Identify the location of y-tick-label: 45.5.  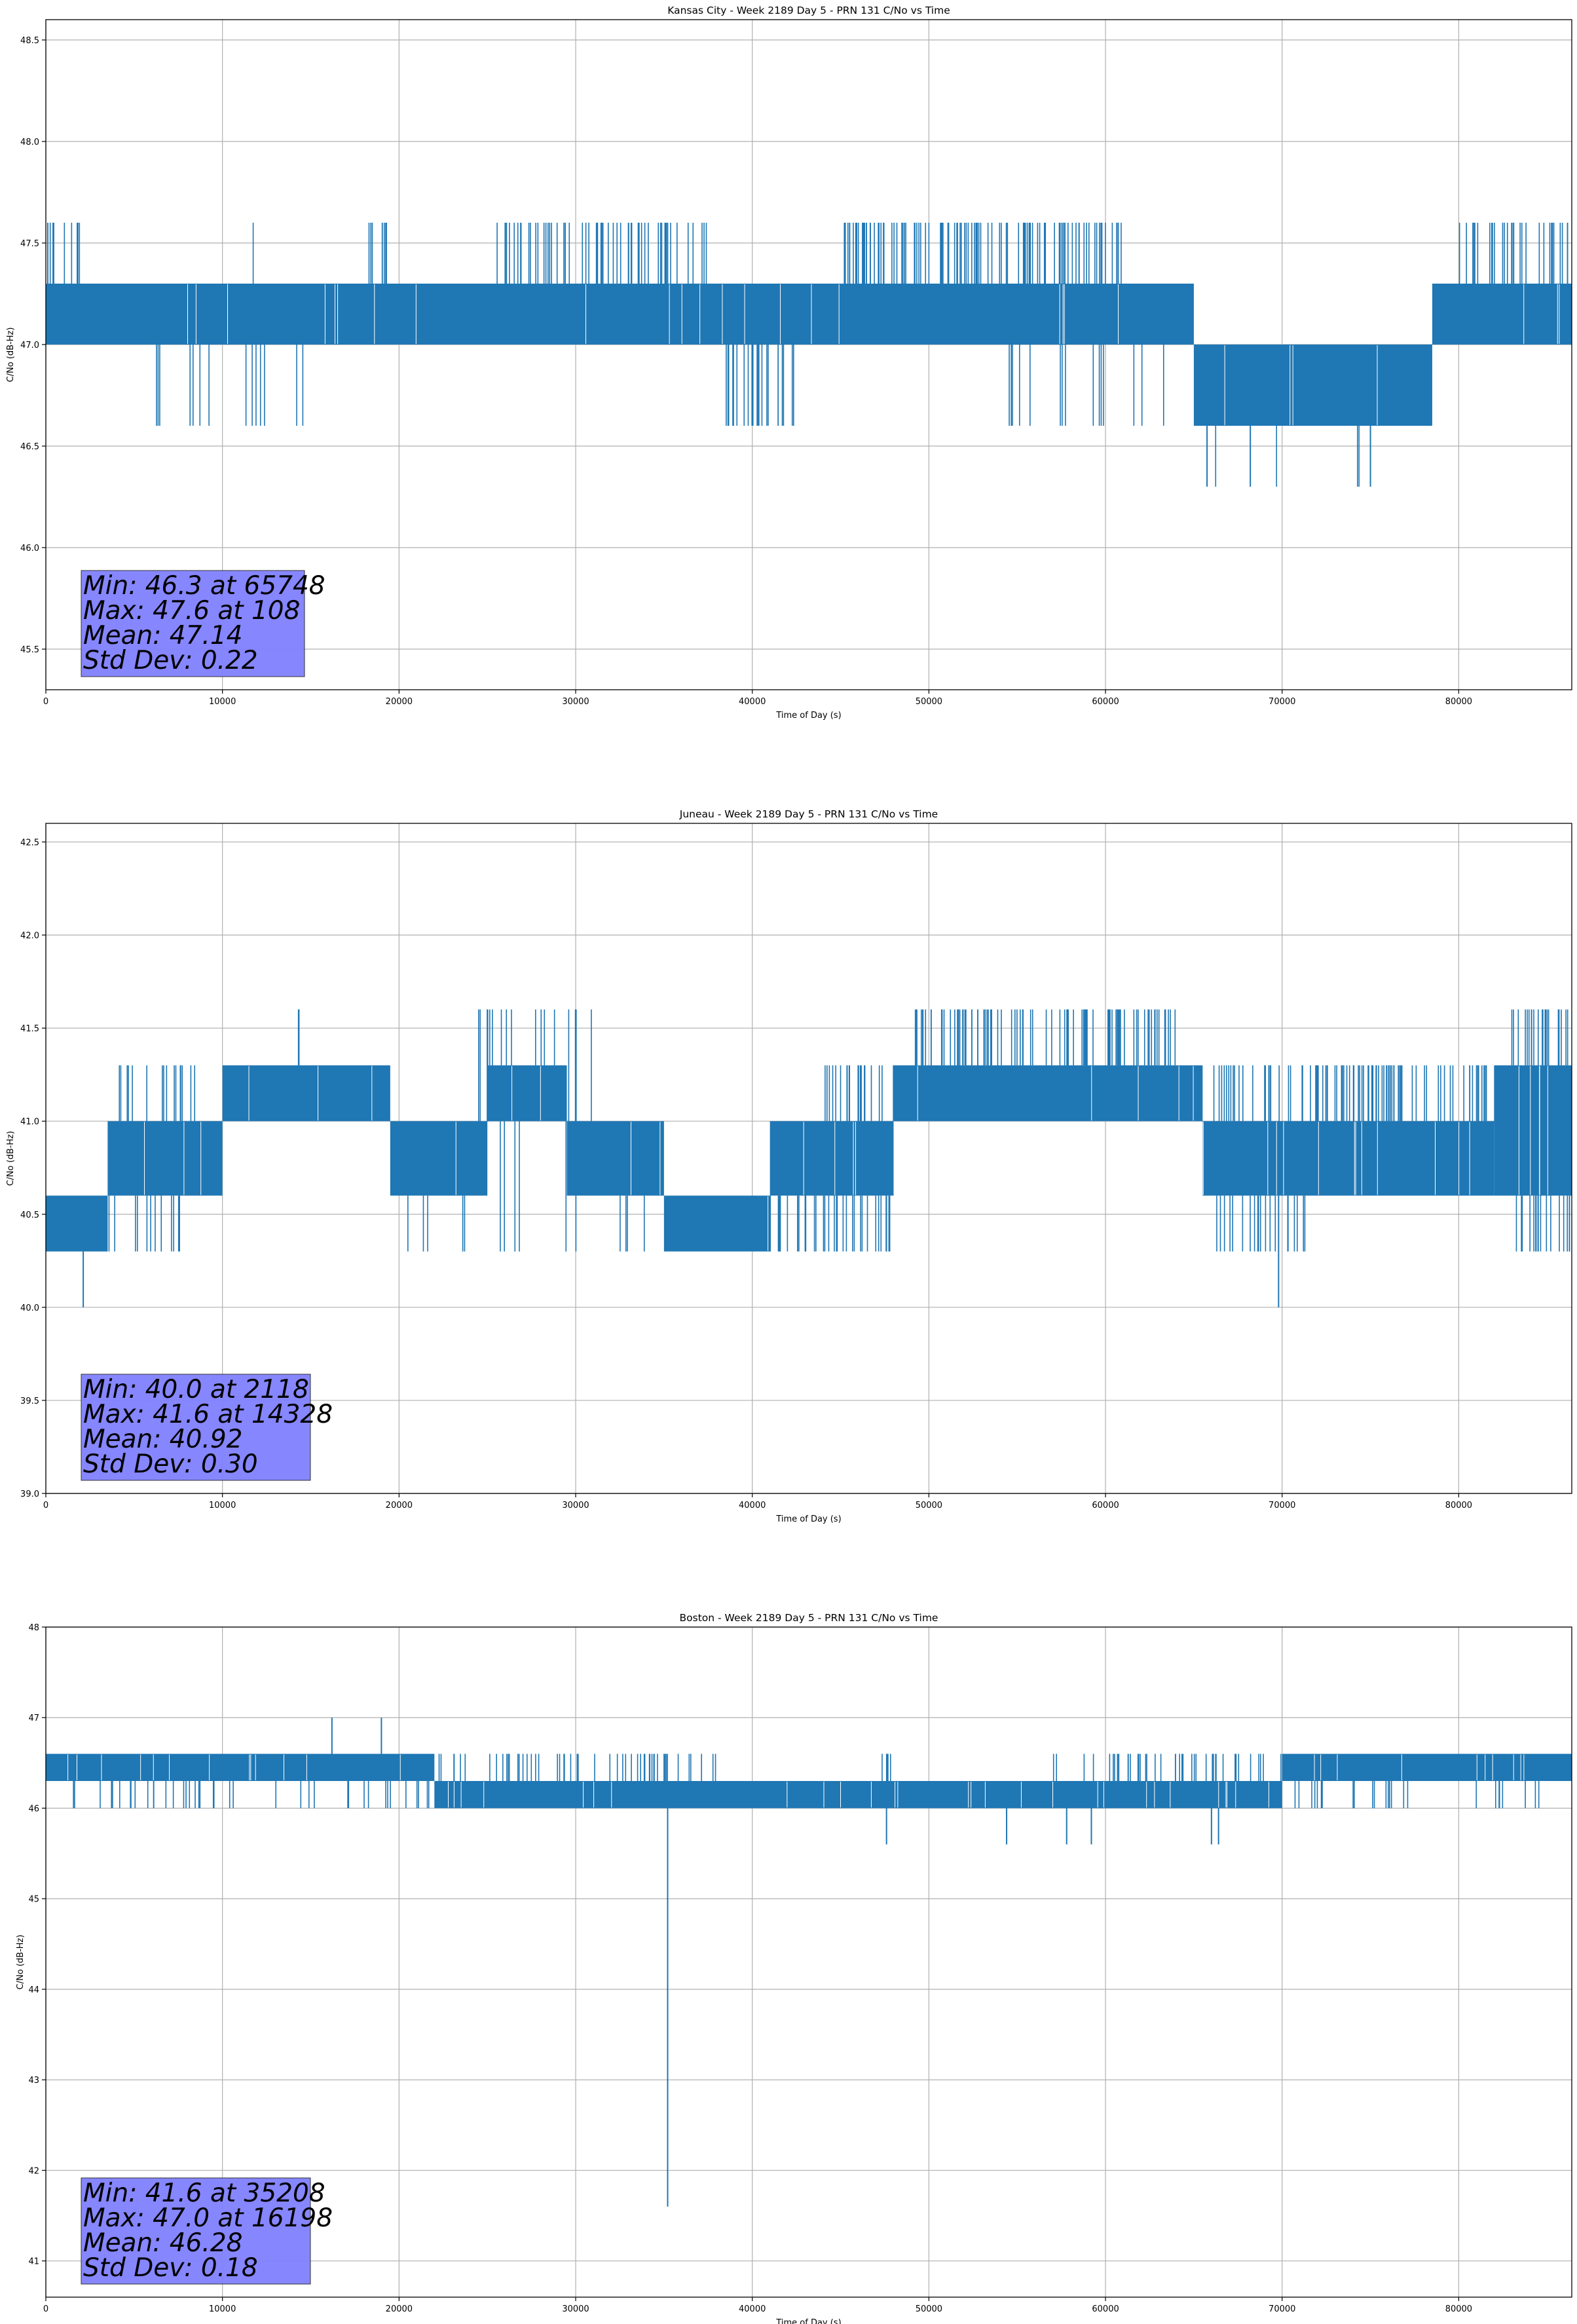
(29, 650).